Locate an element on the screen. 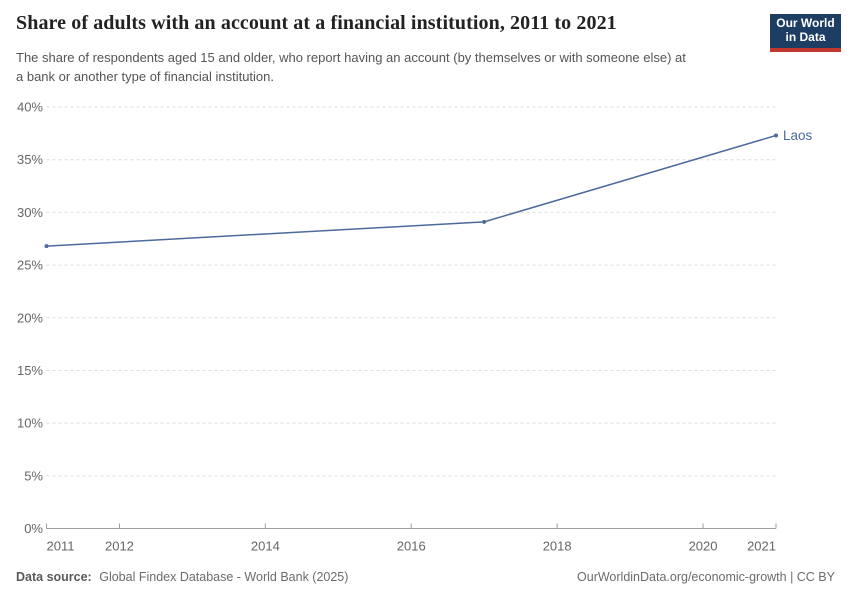 The image size is (850, 600). owid-logo: Our World in Data is located at coordinates (805, 33).